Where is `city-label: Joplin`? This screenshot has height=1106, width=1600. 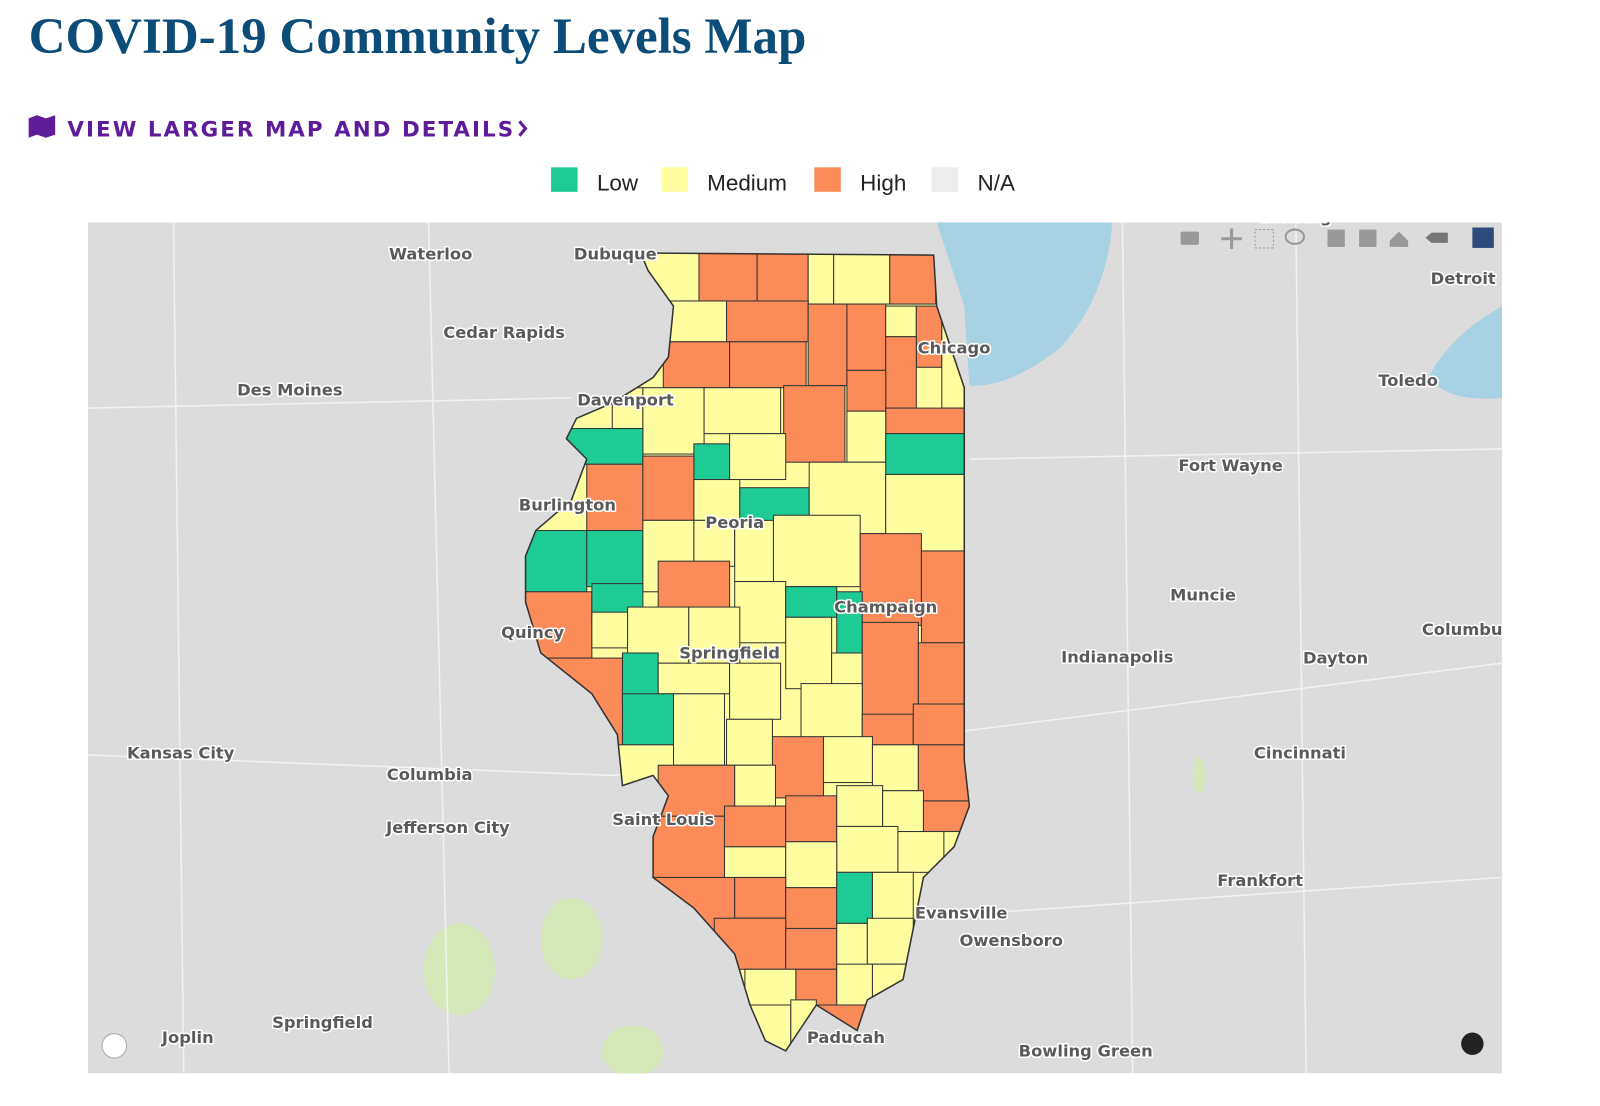
city-label: Joplin is located at coordinates (187, 1037).